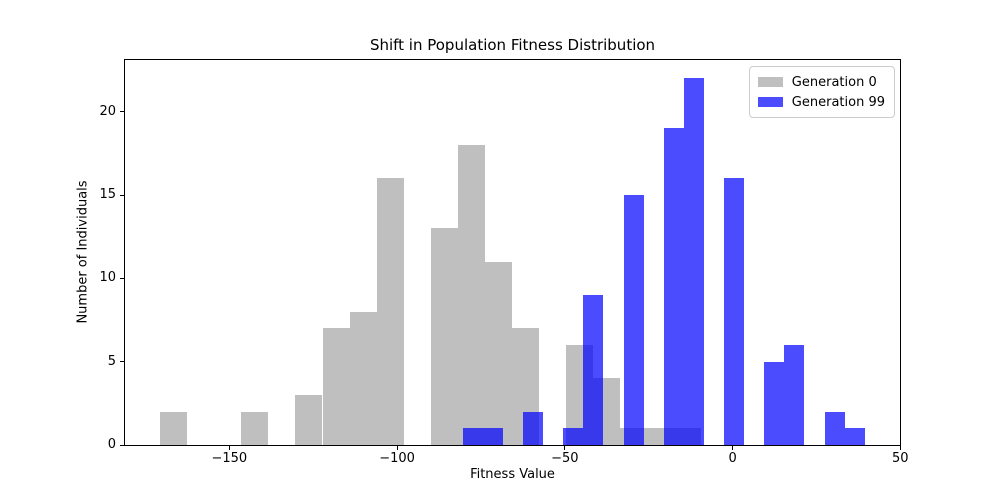 Image resolution: width=1000 pixels, height=500 pixels. I want to click on x-tick-label: −150, so click(229, 458).